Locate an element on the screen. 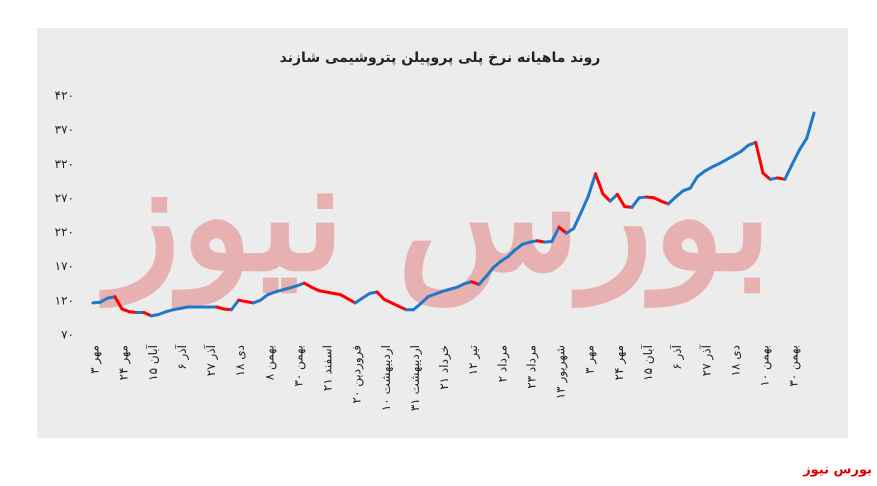  x-tick-label: ۱۰ اردیبهشت is located at coordinates (386, 378).